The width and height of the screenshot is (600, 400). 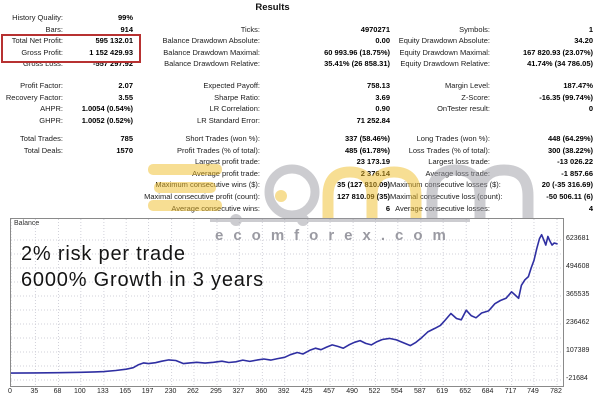 What do you see at coordinates (212, 64) in the screenshot?
I see `stat-label: Balance Drawdown Relative:` at bounding box center [212, 64].